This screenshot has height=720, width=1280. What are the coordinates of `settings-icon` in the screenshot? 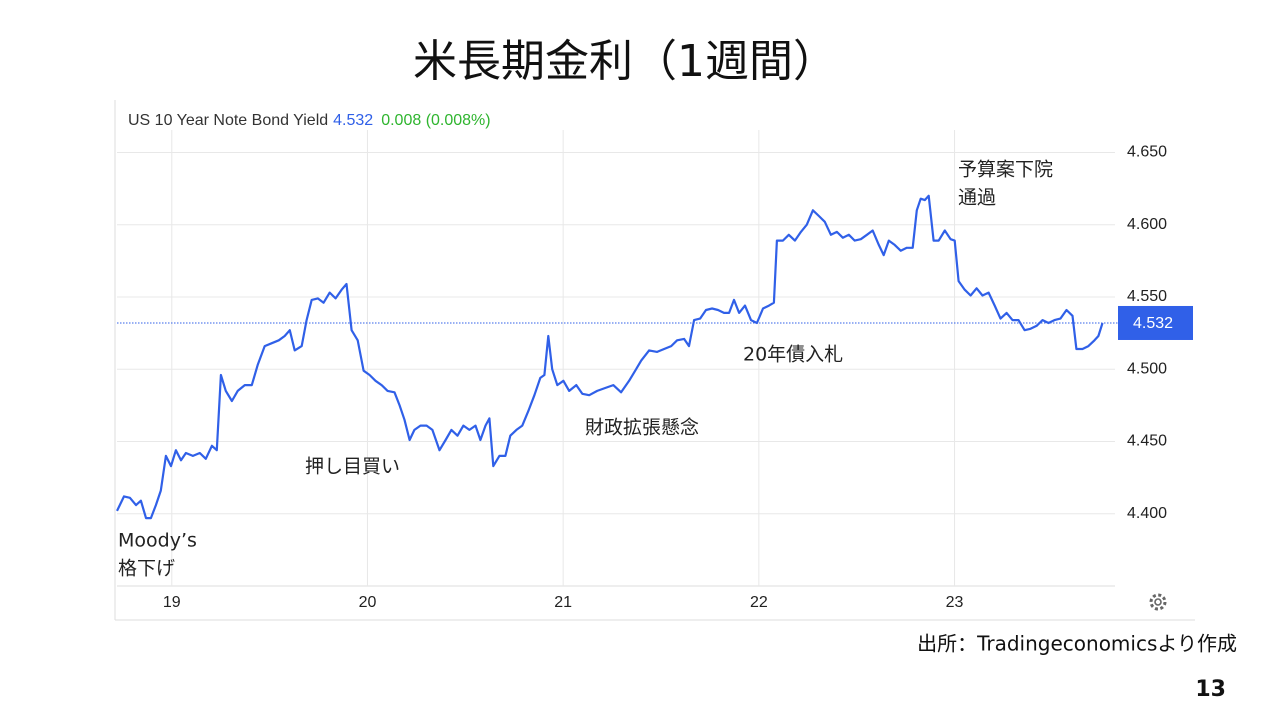 It's located at (1158, 602).